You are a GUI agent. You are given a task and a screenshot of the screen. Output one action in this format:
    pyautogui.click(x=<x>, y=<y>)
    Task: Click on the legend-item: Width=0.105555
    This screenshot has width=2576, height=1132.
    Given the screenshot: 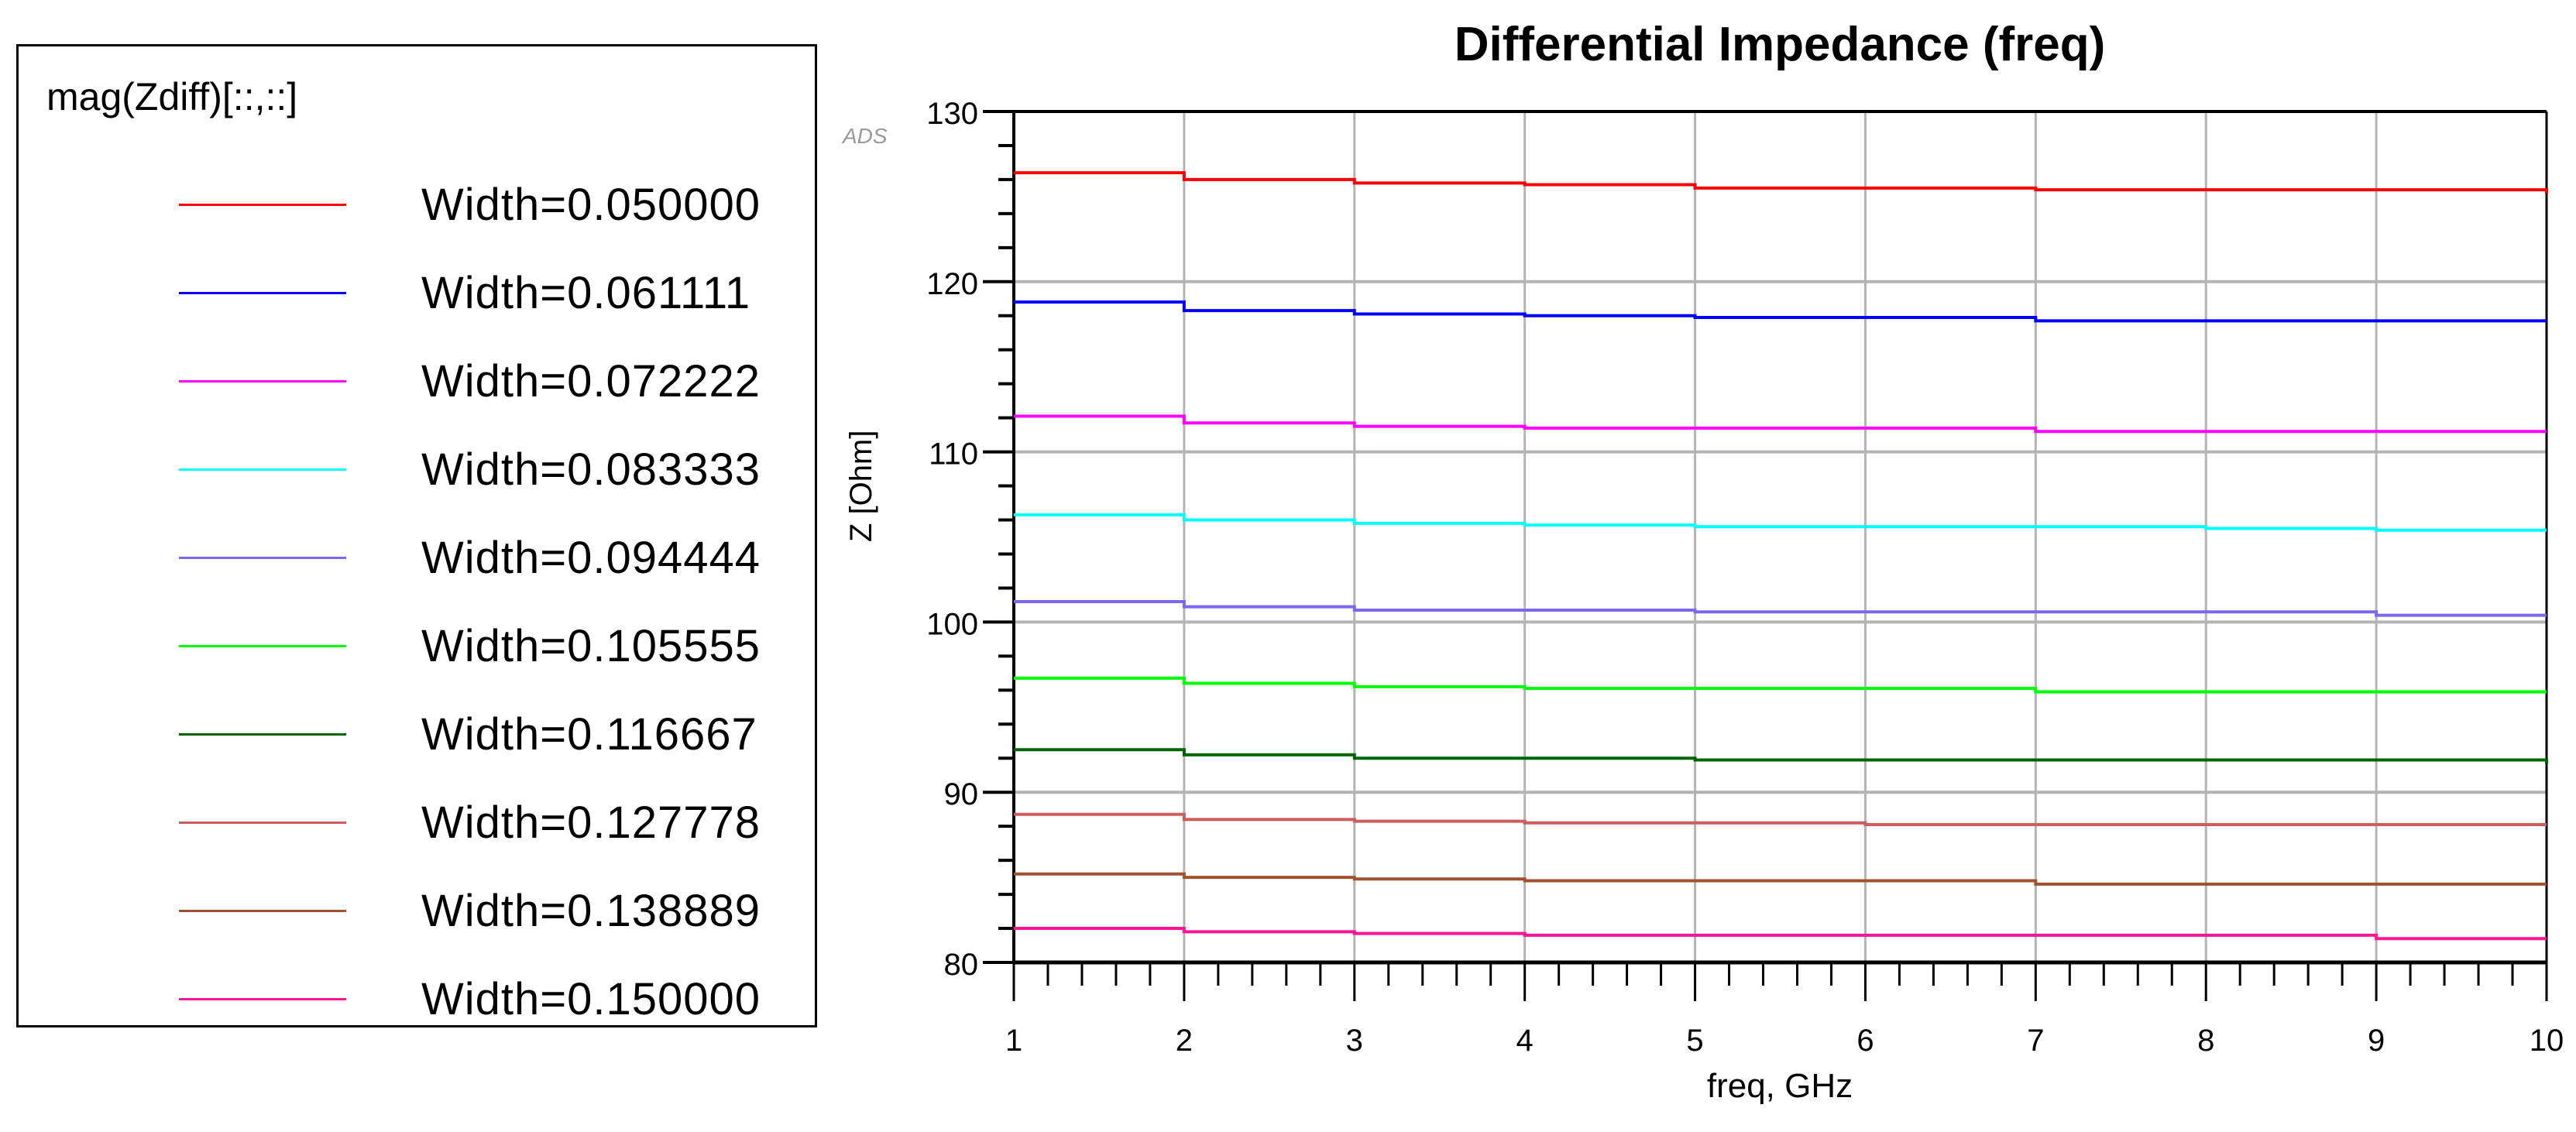 What is the action you would take?
    pyautogui.click(x=417, y=646)
    